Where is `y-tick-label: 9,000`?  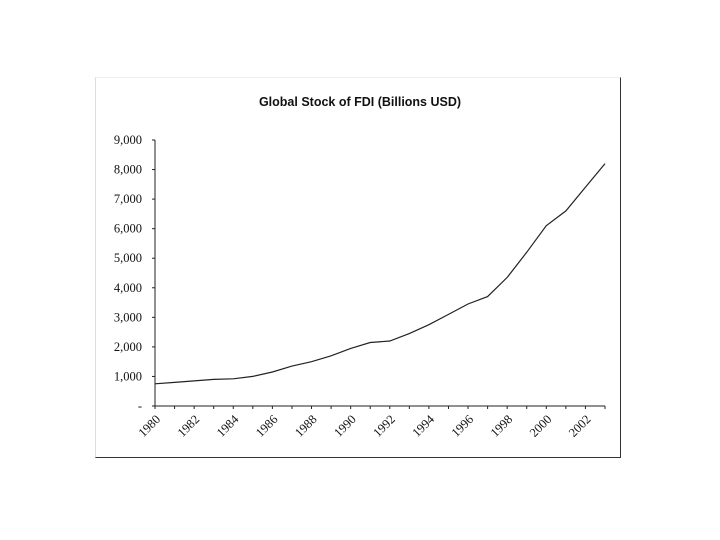
y-tick-label: 9,000 is located at coordinates (128, 140).